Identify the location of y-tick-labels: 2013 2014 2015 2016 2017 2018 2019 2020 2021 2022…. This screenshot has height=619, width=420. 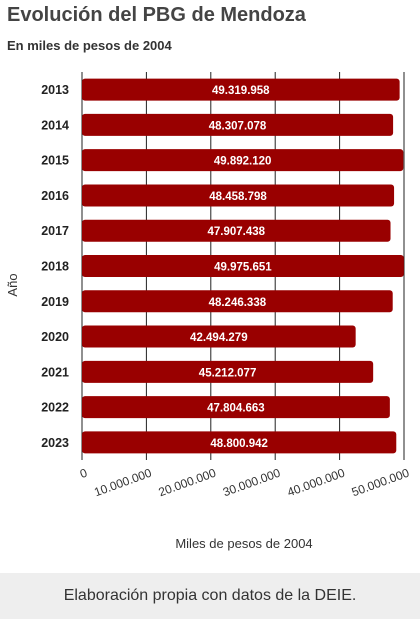
(55, 266).